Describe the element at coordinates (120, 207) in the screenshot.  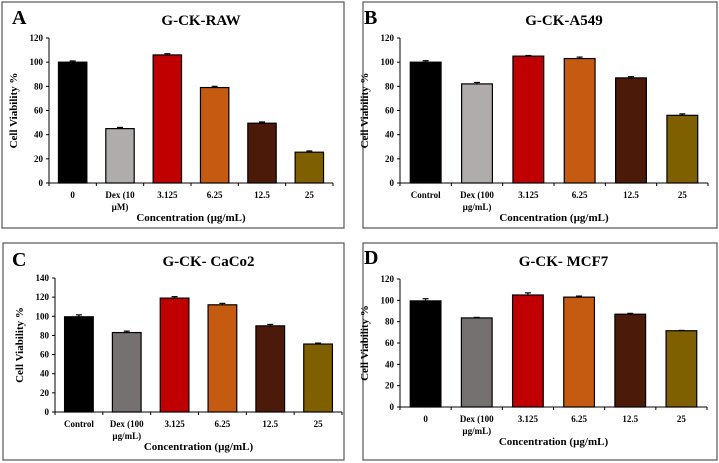
I see `x-tick-label: µM)` at that location.